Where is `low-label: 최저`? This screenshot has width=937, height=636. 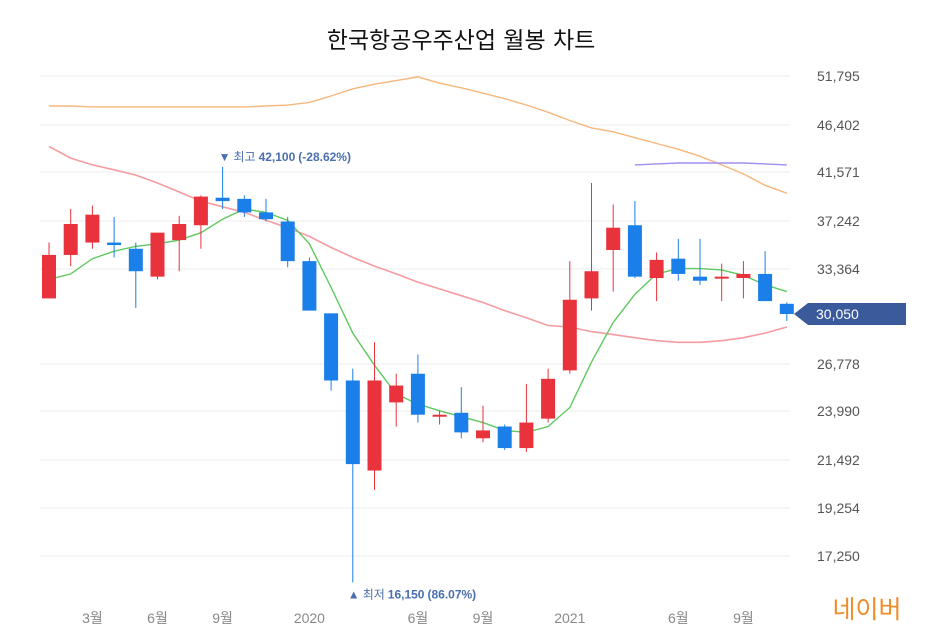
low-label: 최저 is located at coordinates (374, 594).